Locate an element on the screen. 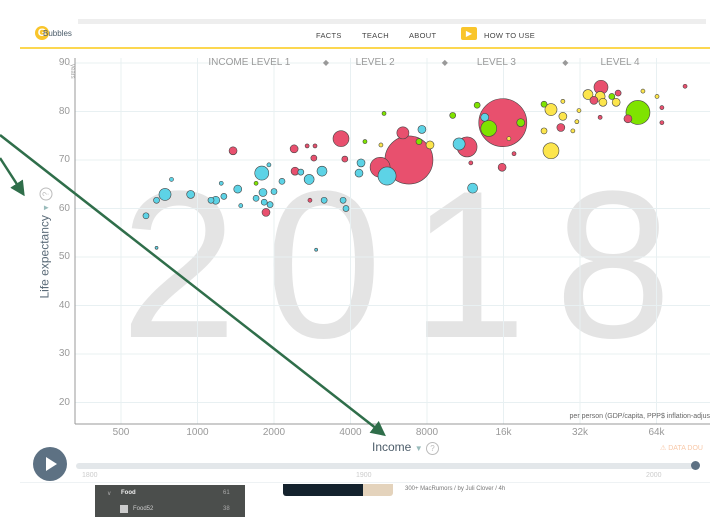 This screenshot has height=523, width=726. timeline-handle is located at coordinates (695, 465).